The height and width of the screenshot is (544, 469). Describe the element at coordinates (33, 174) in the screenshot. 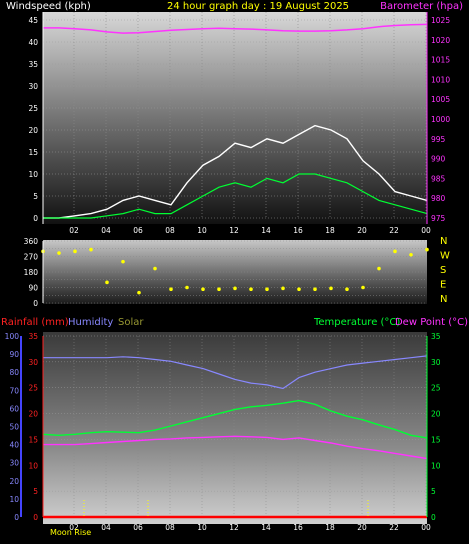

I see `wind-tick-label: 10` at that location.